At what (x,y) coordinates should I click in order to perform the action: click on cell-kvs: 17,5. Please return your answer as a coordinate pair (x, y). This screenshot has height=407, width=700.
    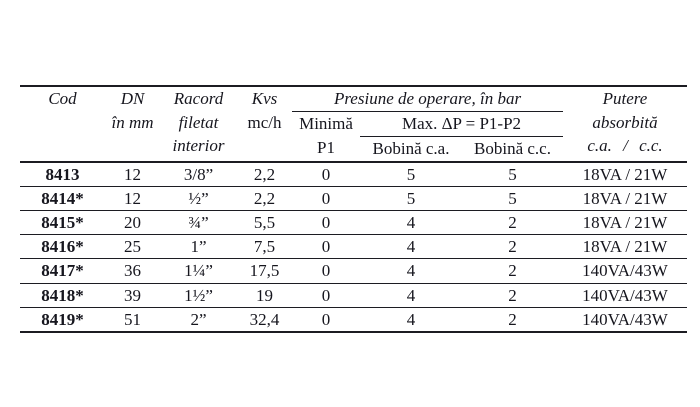
    Looking at the image, I should click on (264, 271).